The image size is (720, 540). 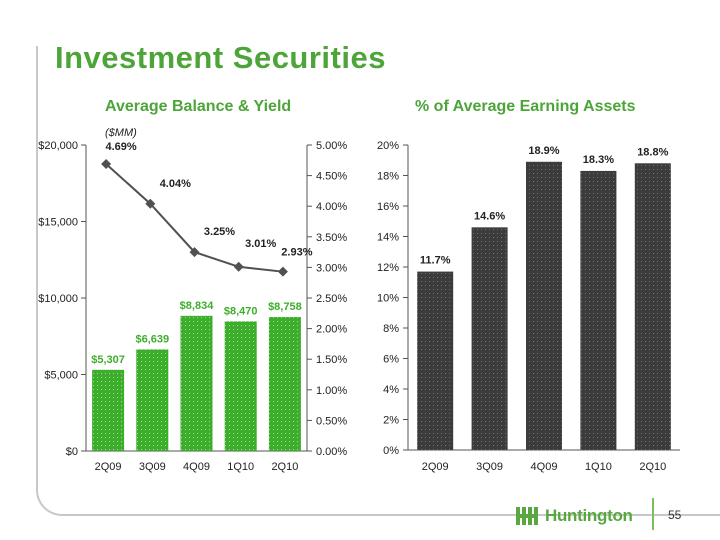 I want to click on right-tick-label: 3.50%, so click(x=331, y=238).